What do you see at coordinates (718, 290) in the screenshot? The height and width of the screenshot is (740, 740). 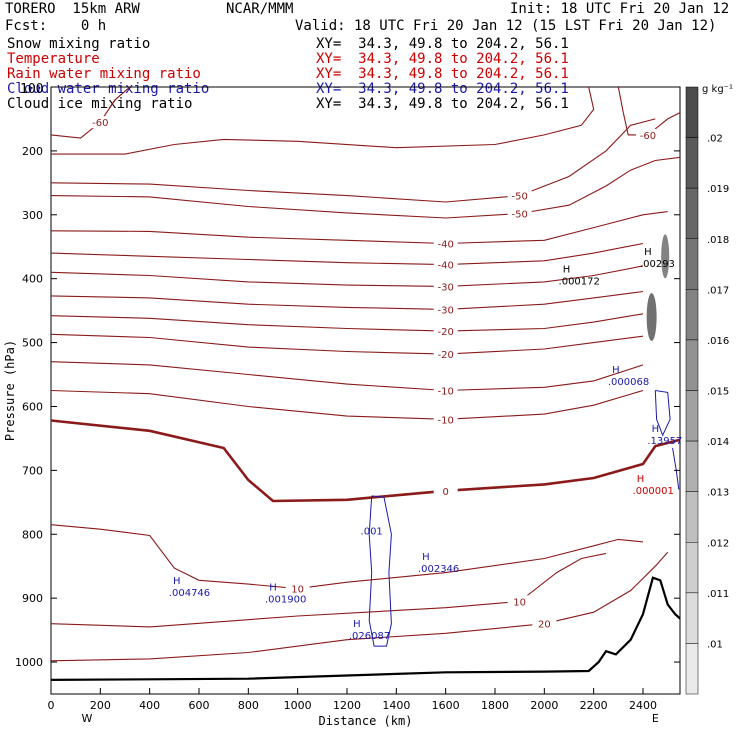 I see `colorbar-tick-label: .017` at bounding box center [718, 290].